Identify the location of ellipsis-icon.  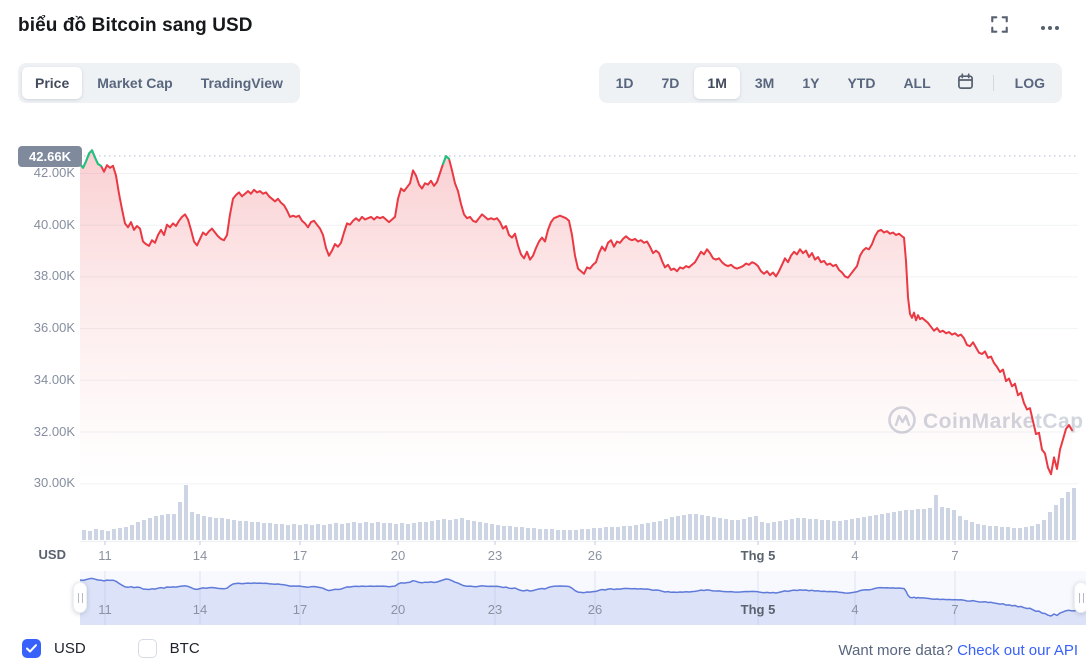
(1050, 26).